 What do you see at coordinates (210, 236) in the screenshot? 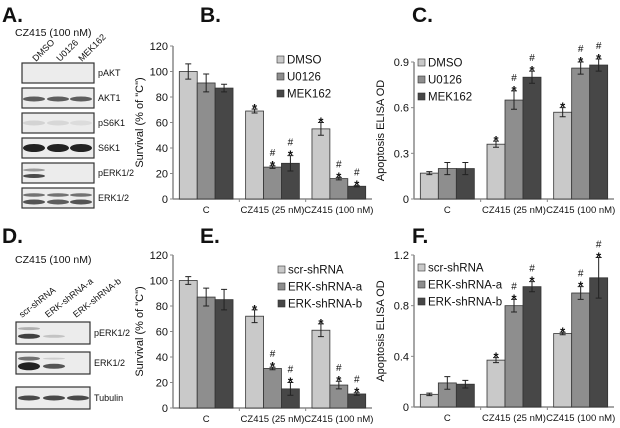
I see `panel-letter-e: E.` at bounding box center [210, 236].